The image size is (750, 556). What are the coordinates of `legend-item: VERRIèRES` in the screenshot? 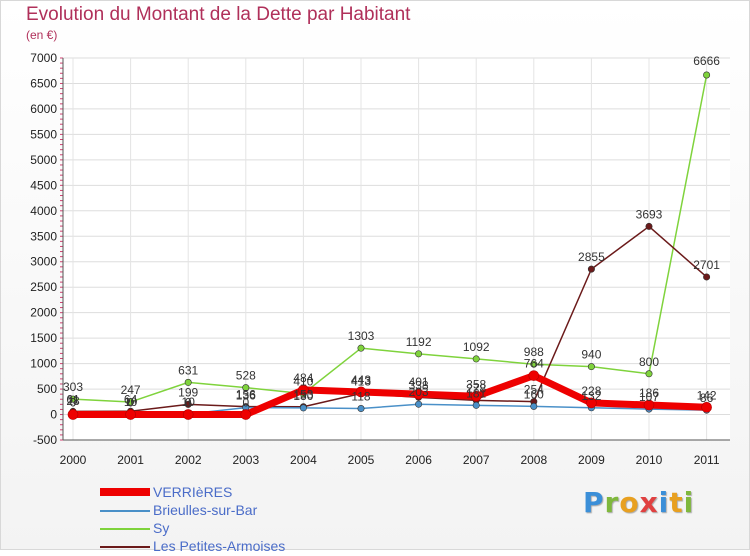 It's located at (230, 493).